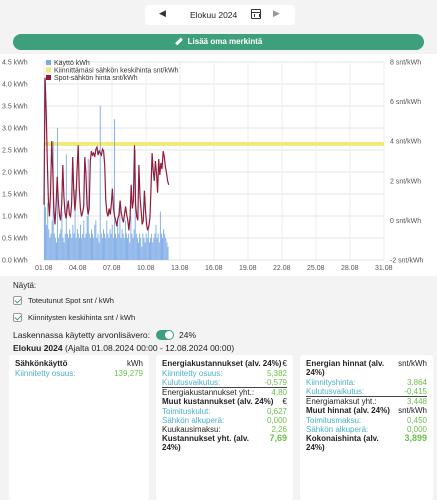 Image resolution: width=437 pixels, height=500 pixels. I want to click on delivery-fee-label: Toimitusmaksu:, so click(334, 420).